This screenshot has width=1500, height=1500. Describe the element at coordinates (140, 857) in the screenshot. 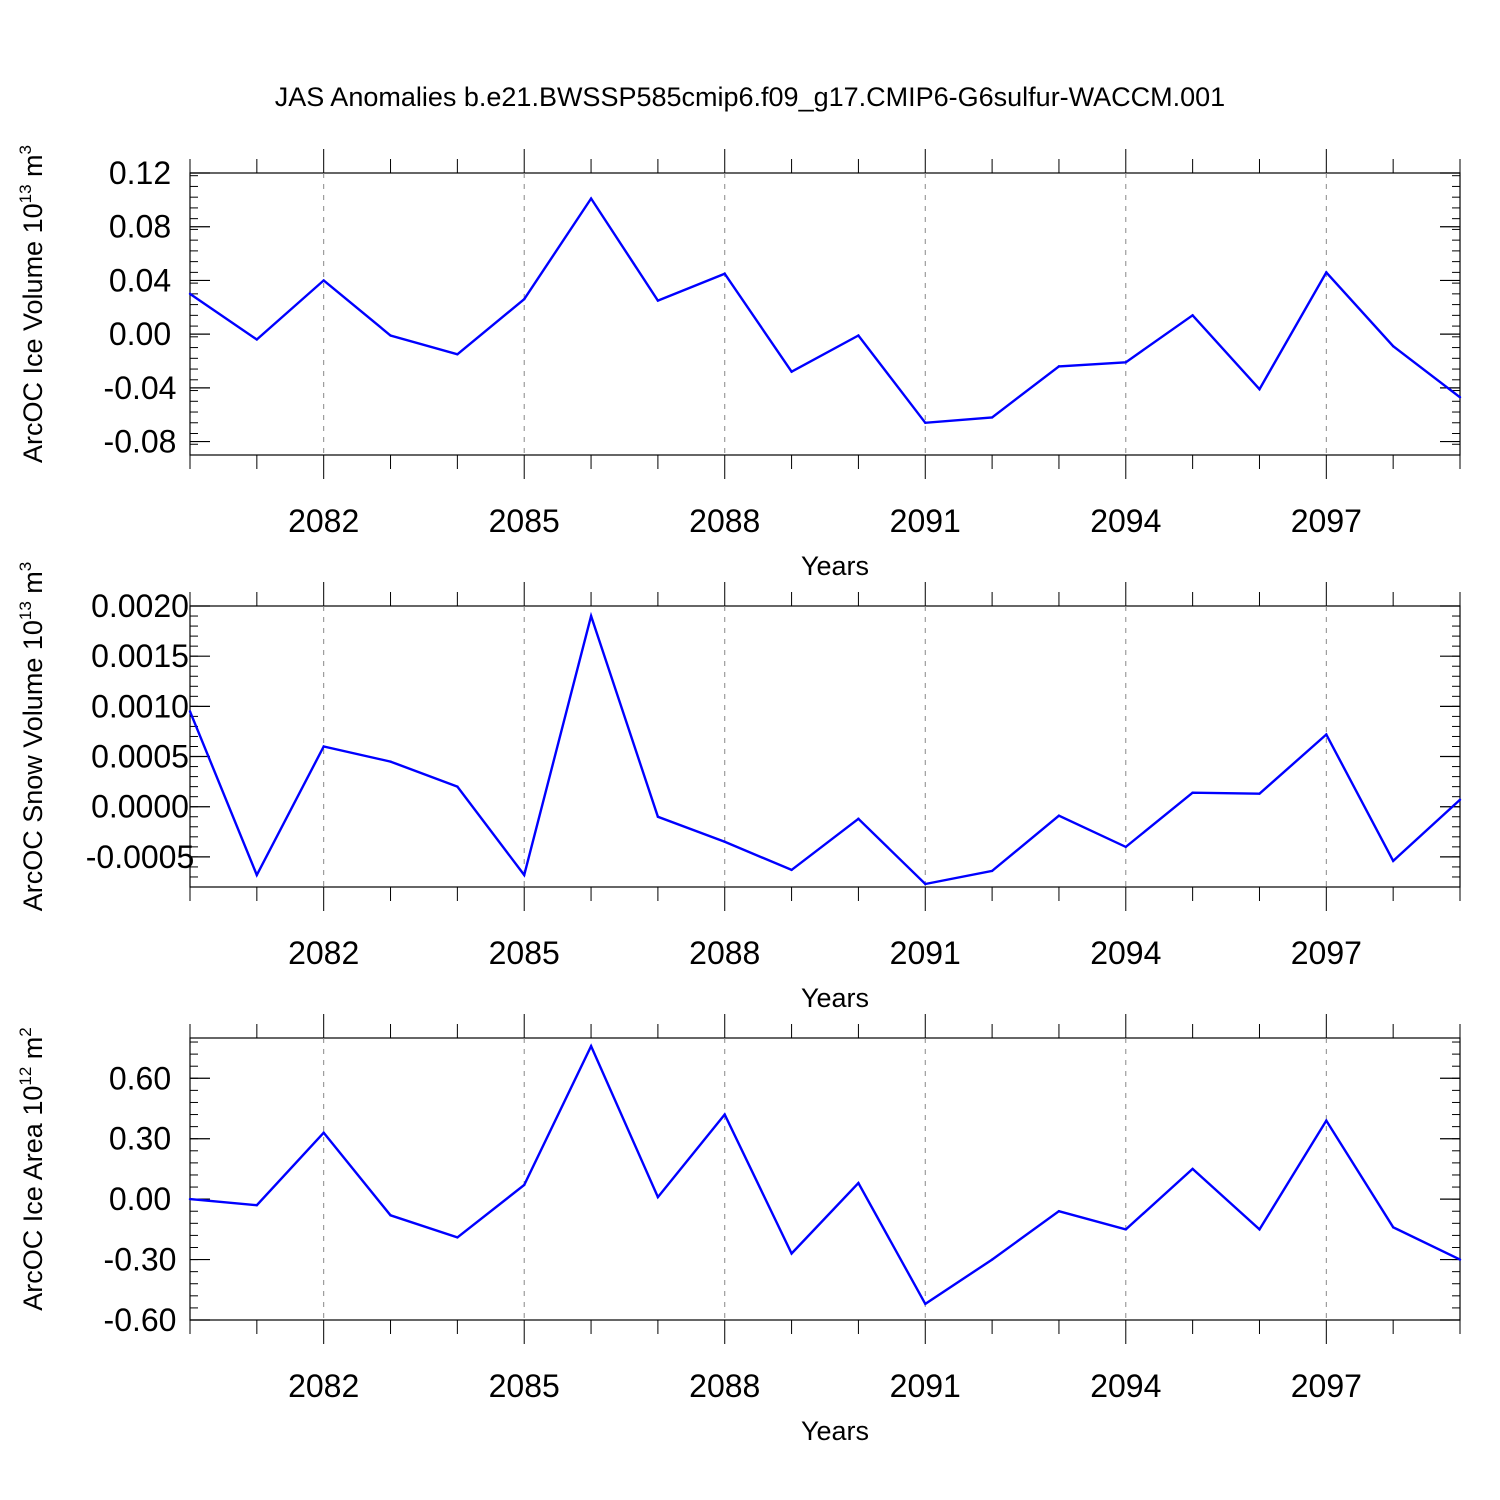

I see `y-tick-label: -0.0005` at that location.